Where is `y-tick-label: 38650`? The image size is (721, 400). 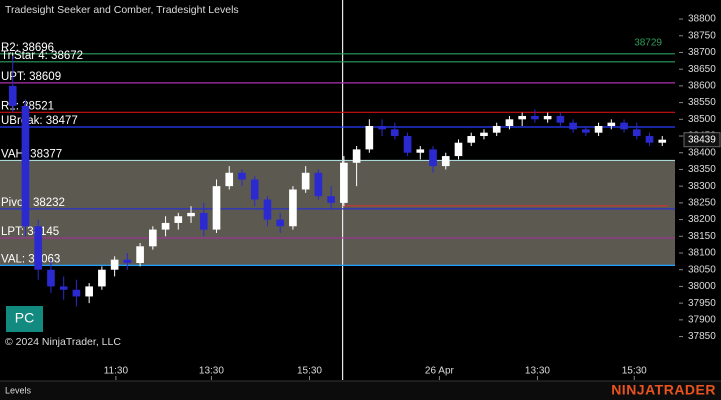 y-tick-label: 38650 is located at coordinates (702, 69).